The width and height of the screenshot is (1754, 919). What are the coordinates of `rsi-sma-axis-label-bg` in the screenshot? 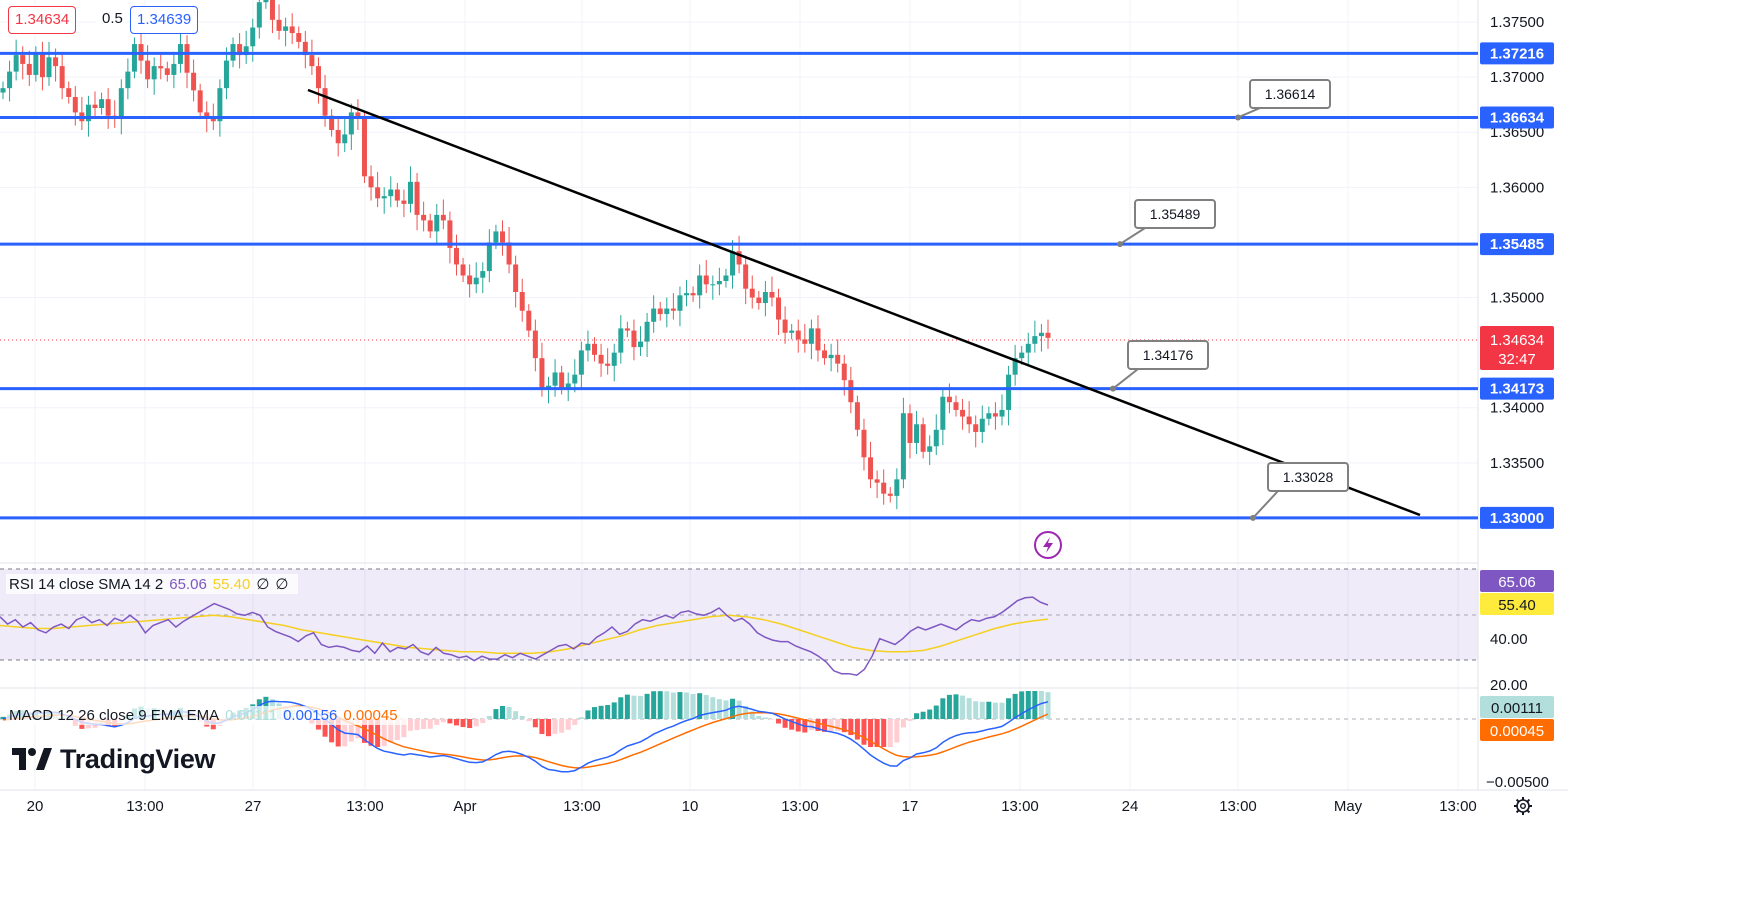 It's located at (1517, 604).